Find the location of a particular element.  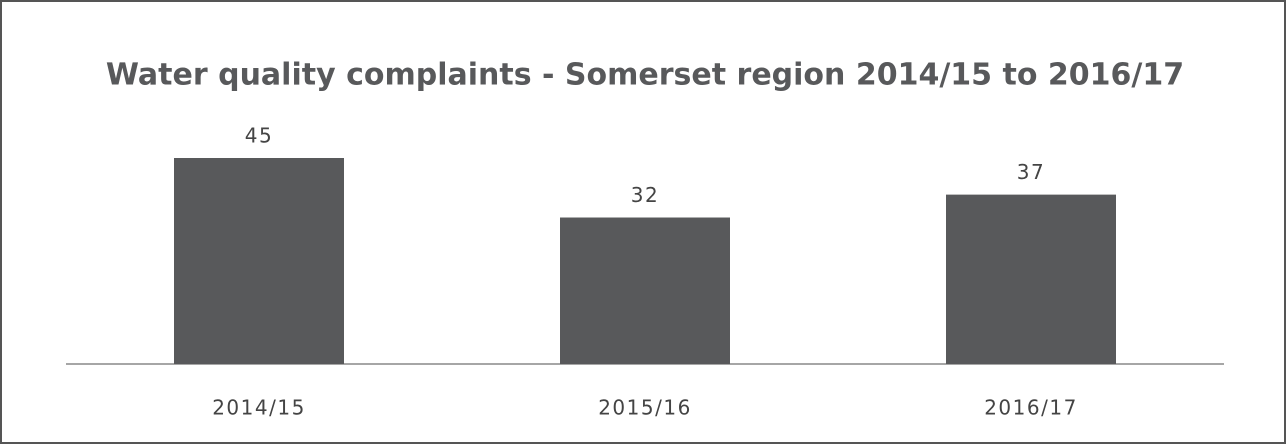

x-tick-label: 2014/15 is located at coordinates (259, 408).